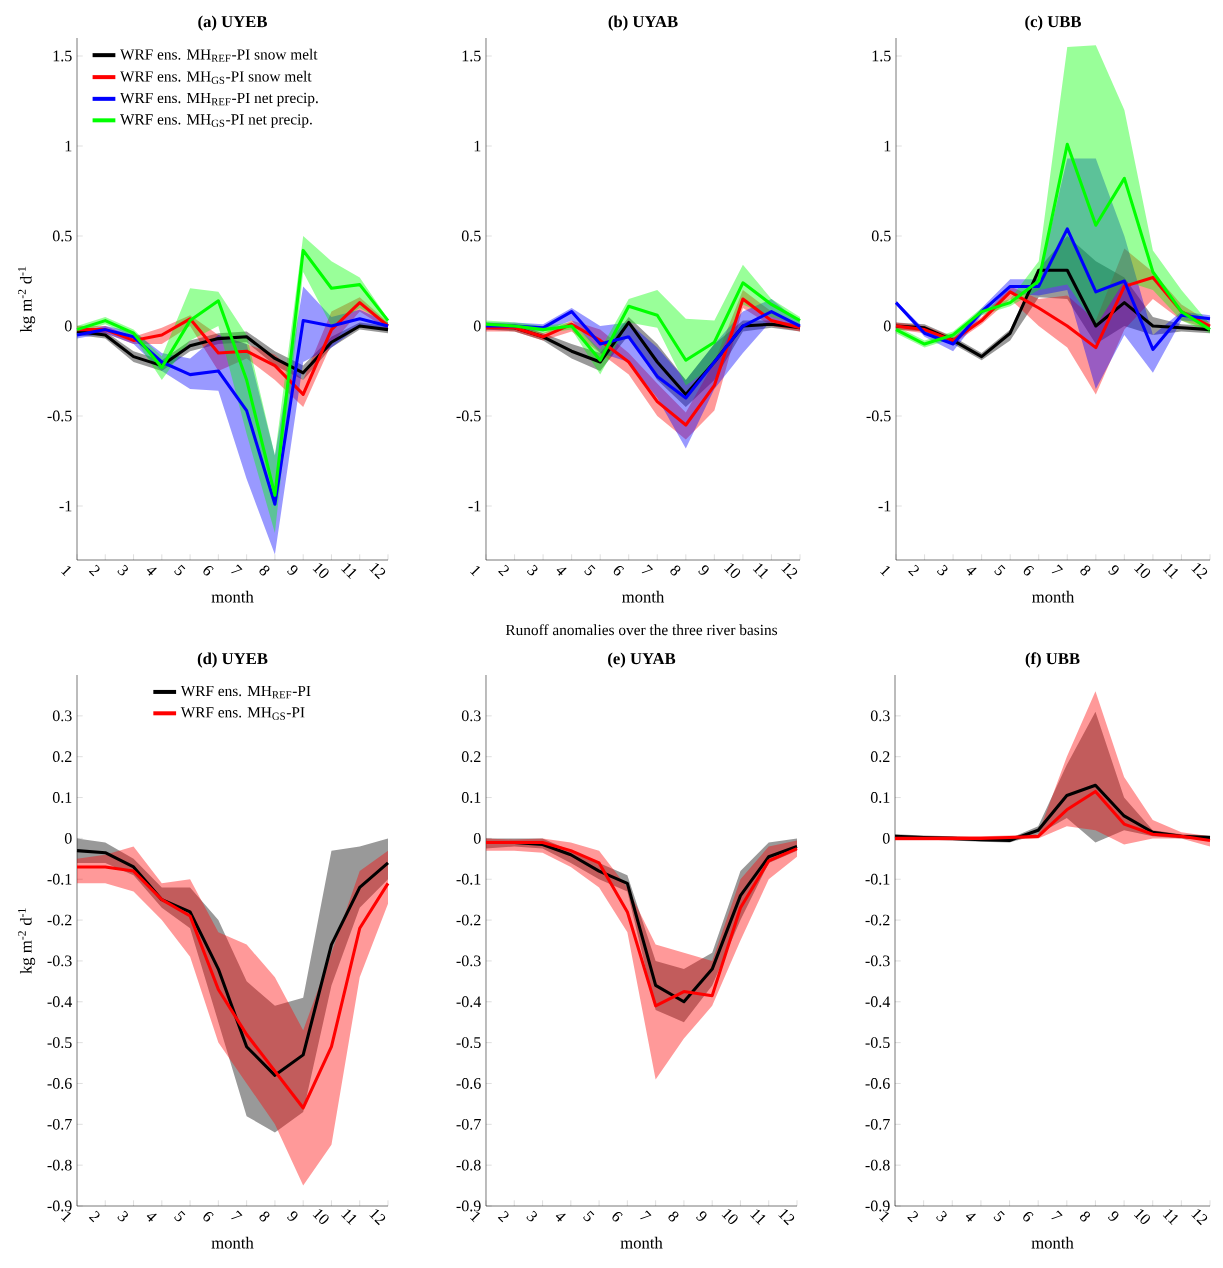 This screenshot has width=1223, height=1268. I want to click on legend-label: WRF ens. MH$_{GS}$-PI, so click(242, 713).